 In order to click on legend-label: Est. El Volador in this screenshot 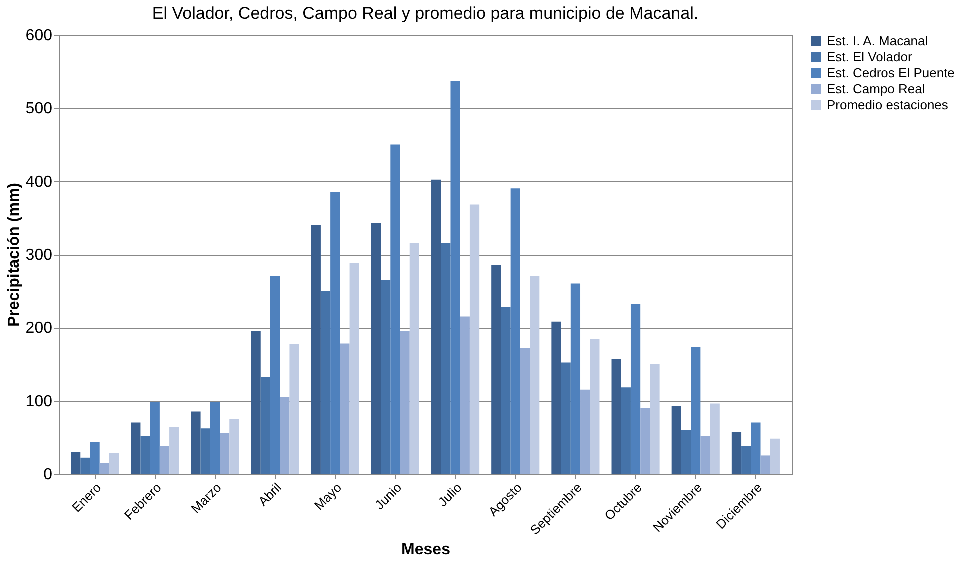, I will do `click(870, 57)`.